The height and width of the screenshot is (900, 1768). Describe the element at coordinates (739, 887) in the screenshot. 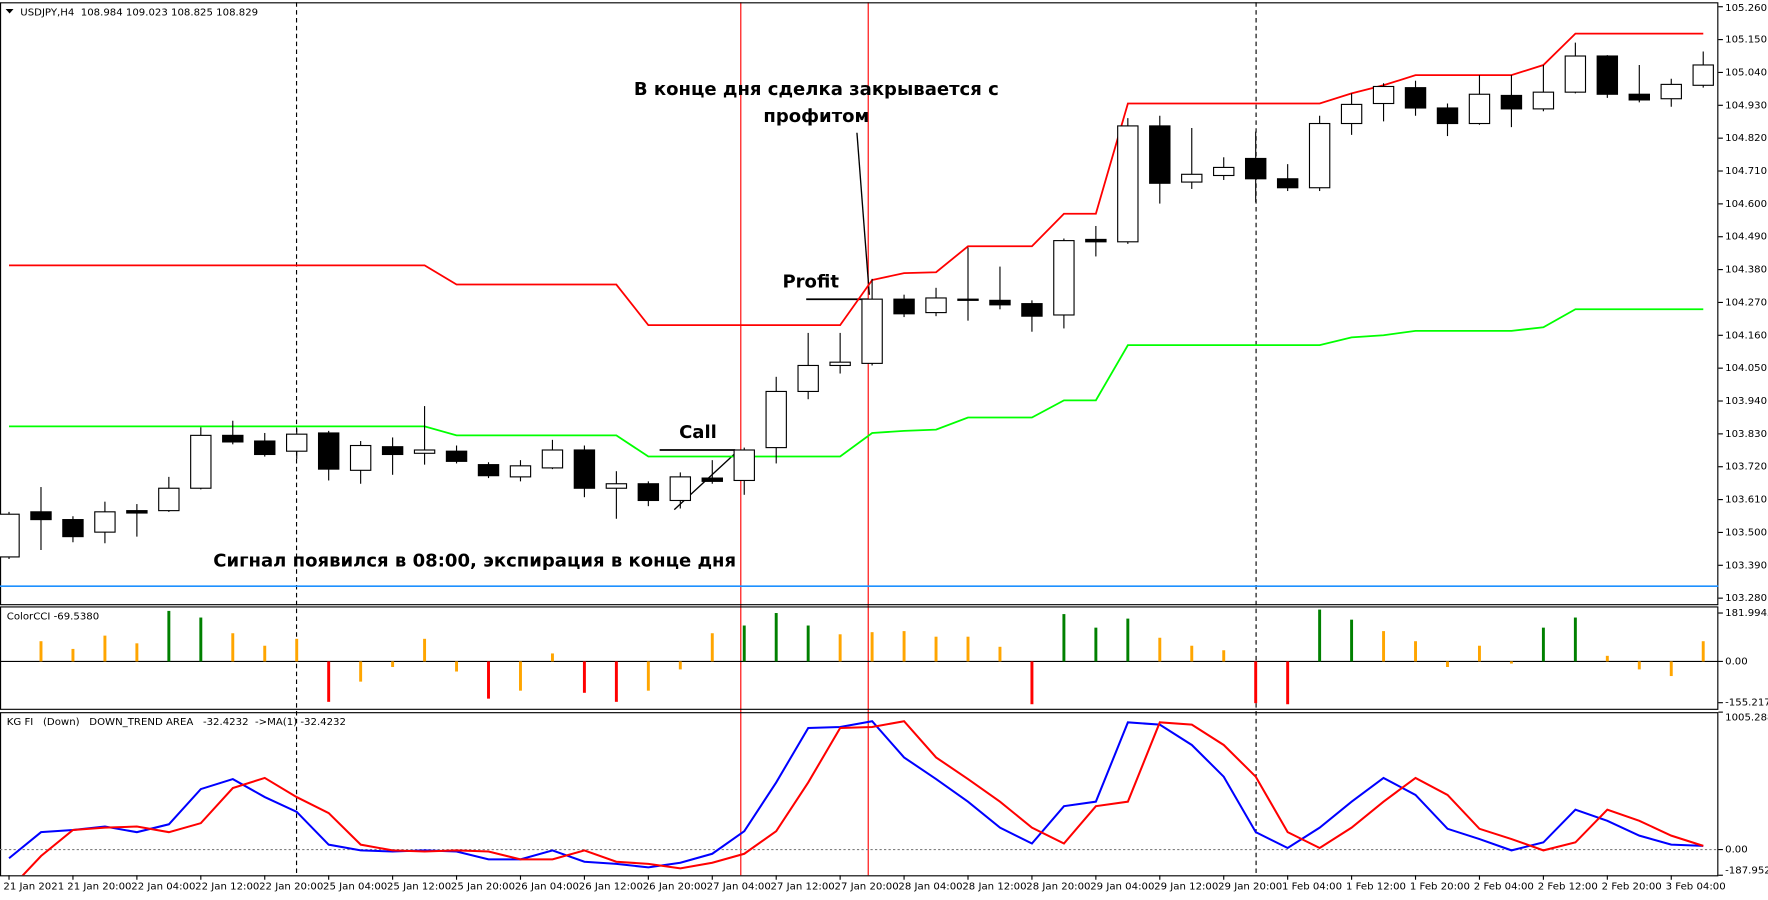

I see `x-tick-label: 27 Jan 04:00` at that location.